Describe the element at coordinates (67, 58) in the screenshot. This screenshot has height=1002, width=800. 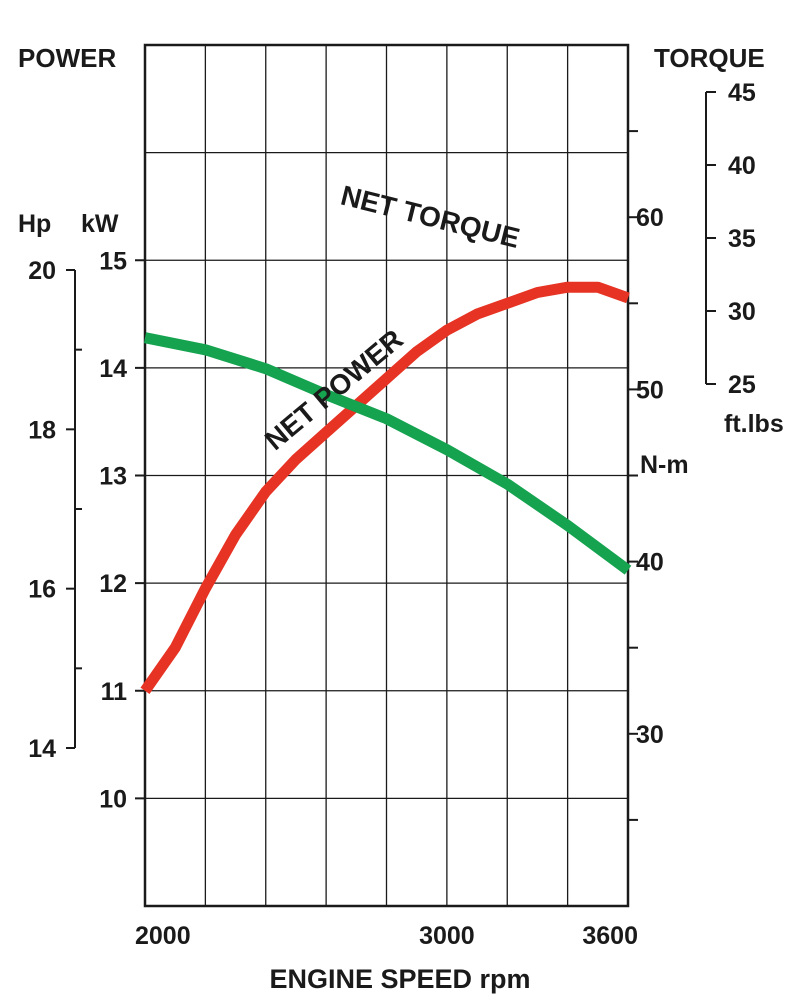
I see `left-title: POWER` at that location.